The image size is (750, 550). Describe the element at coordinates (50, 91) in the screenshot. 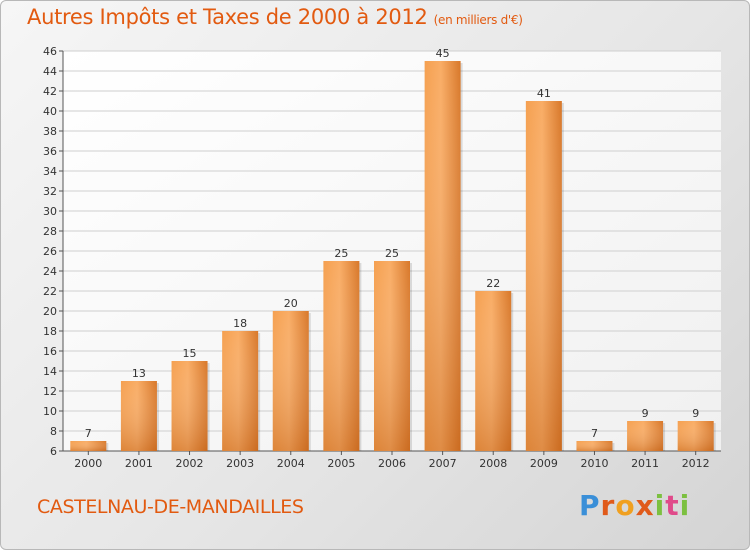

I see `y-tick-label: 42` at that location.